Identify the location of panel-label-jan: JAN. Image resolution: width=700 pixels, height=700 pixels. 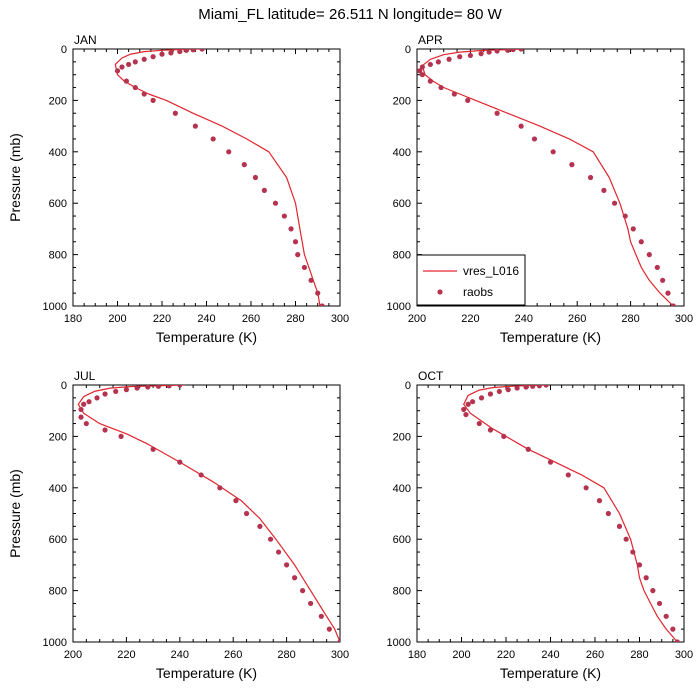
(85, 40).